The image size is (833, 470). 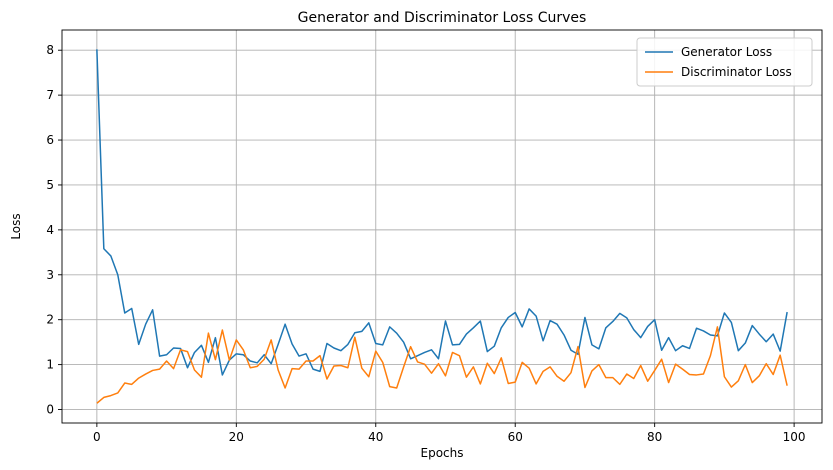 What do you see at coordinates (375, 437) in the screenshot?
I see `x-tick-label: 40` at bounding box center [375, 437].